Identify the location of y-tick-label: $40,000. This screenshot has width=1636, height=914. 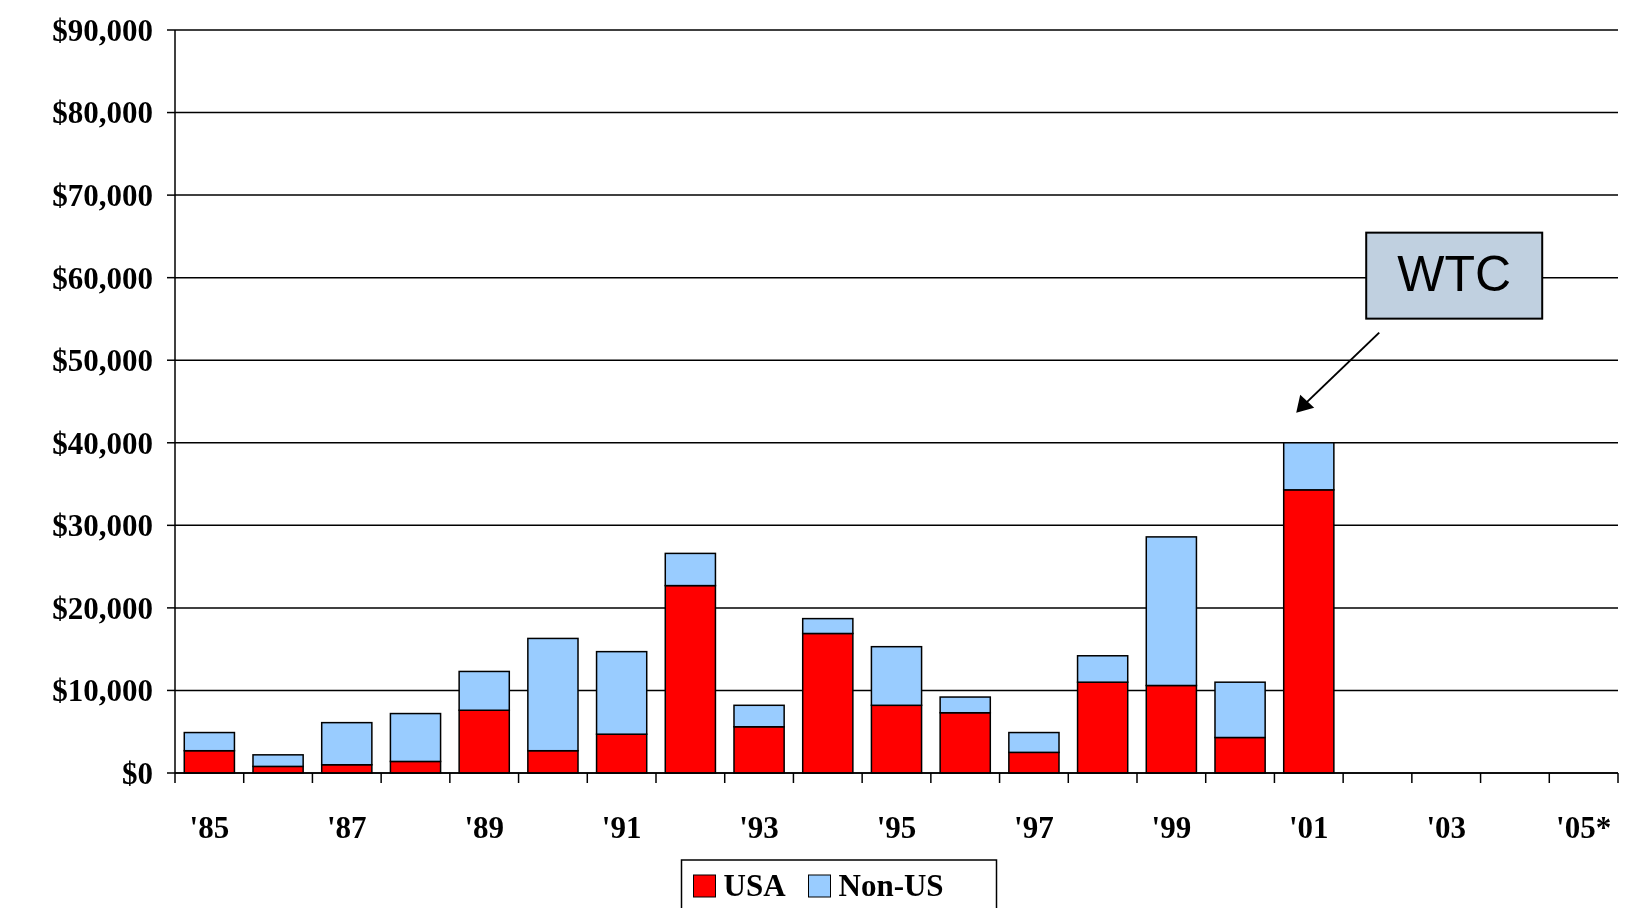
(102, 443).